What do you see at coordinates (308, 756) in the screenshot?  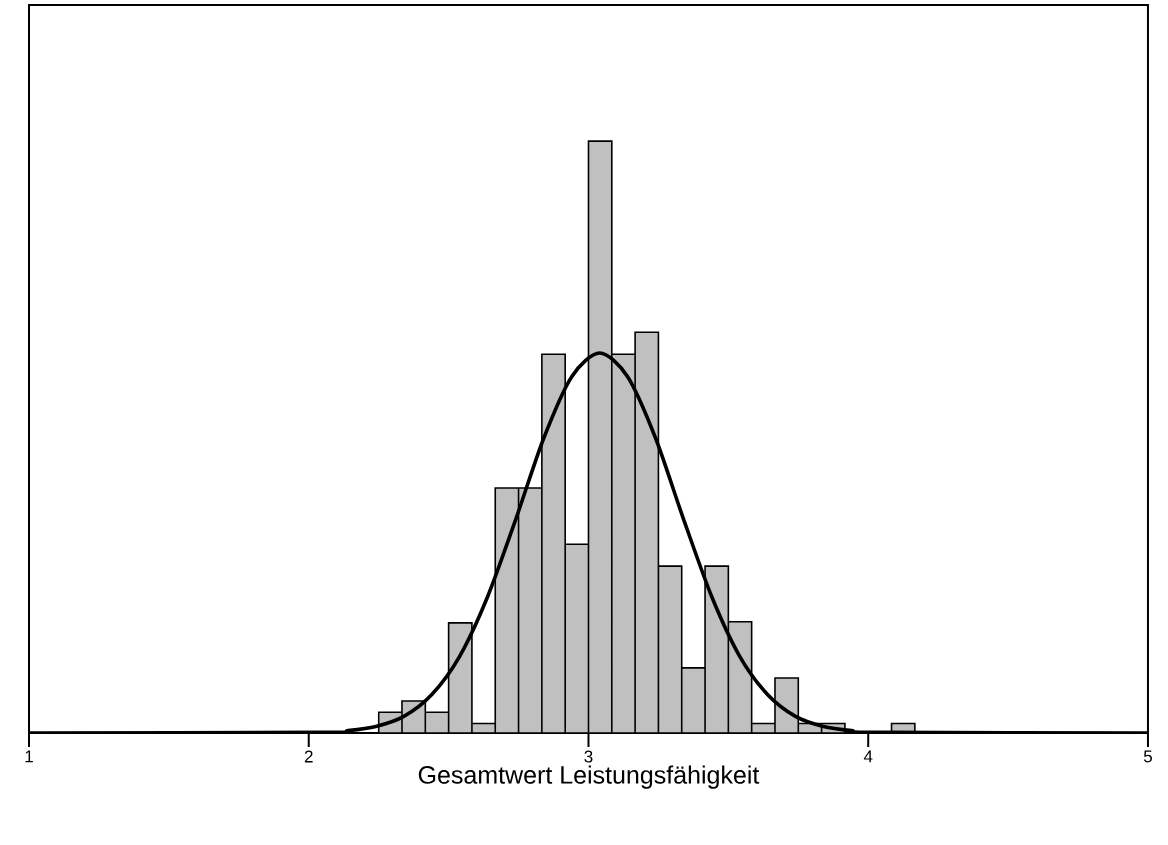 I see `x-tick-label: 2` at bounding box center [308, 756].